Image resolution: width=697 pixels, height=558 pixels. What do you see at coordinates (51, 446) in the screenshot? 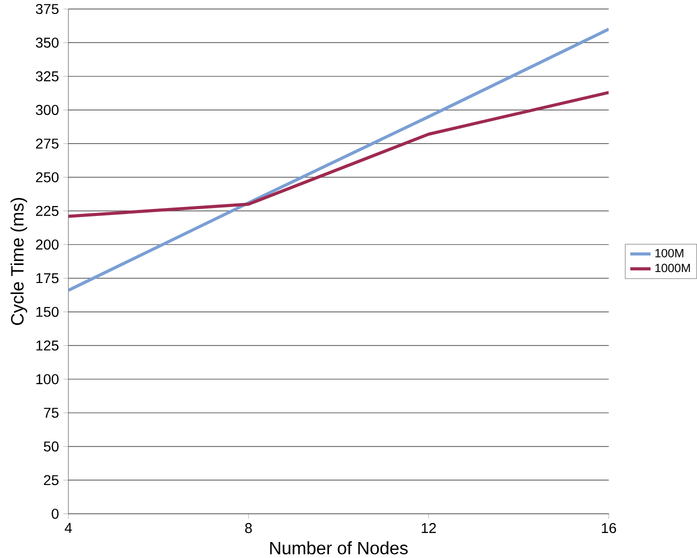
I see `y-tick-label: 50` at bounding box center [51, 446].